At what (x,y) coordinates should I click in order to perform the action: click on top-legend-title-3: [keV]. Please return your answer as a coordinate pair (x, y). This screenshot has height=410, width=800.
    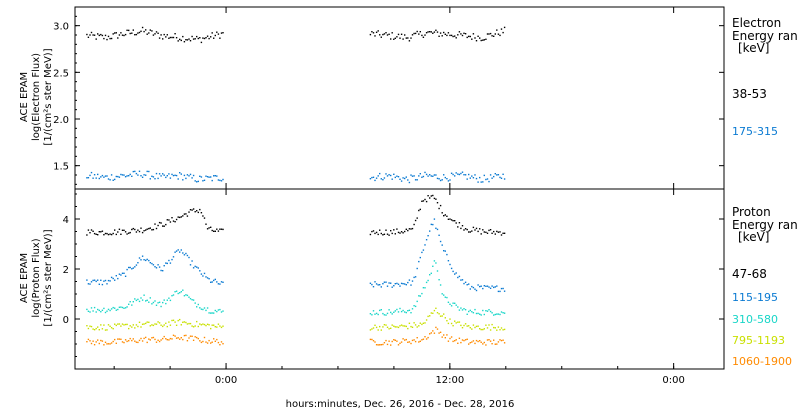
    Looking at the image, I should click on (753, 48).